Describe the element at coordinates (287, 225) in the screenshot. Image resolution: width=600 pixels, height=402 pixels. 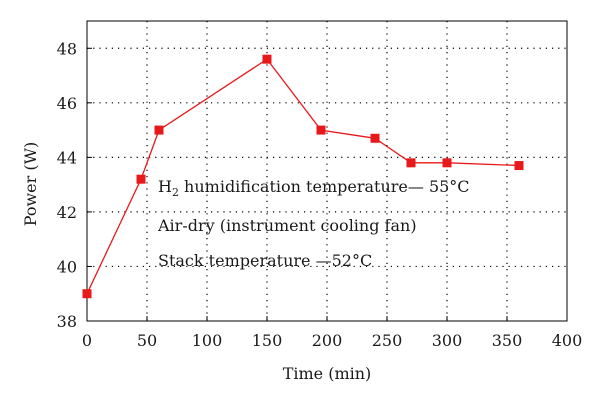
I see `annotation-air-dry: Air-dry (instrument cooling fan)` at that location.